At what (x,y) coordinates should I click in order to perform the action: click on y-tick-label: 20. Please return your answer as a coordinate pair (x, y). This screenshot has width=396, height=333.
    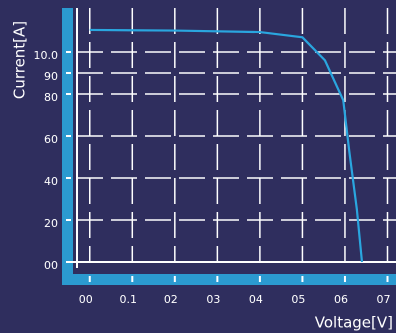
    Looking at the image, I should click on (51, 223).